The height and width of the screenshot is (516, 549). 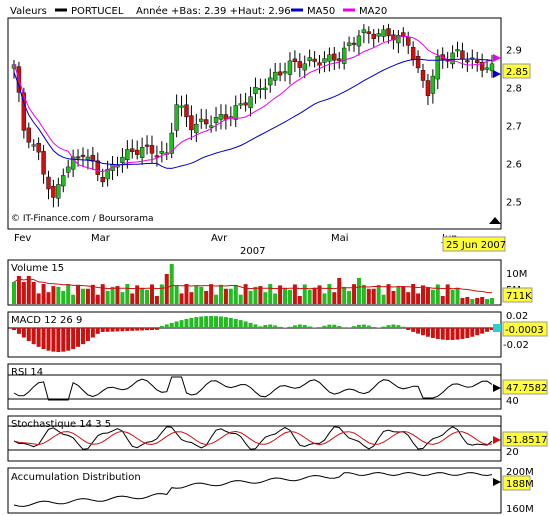 I want to click on macd-tick-upper: 0.02, so click(x=517, y=316).